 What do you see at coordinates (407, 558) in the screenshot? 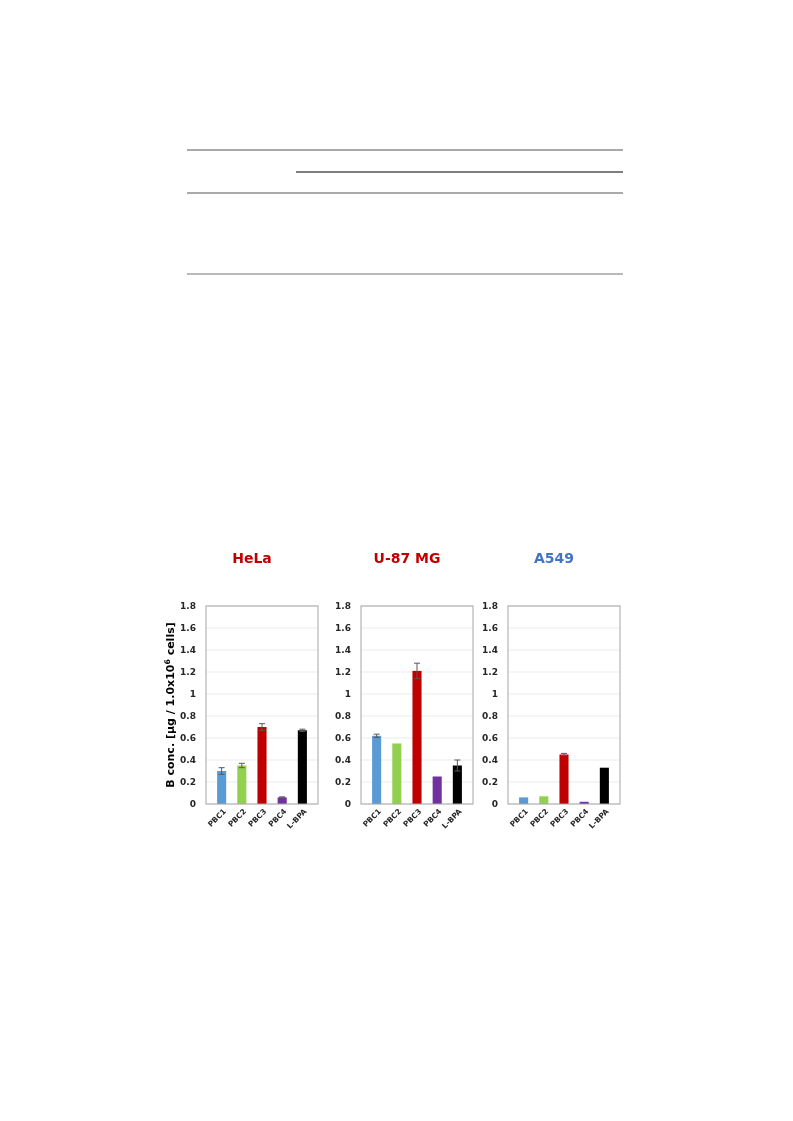
I see `chart-title: U-87 MG` at bounding box center [407, 558].